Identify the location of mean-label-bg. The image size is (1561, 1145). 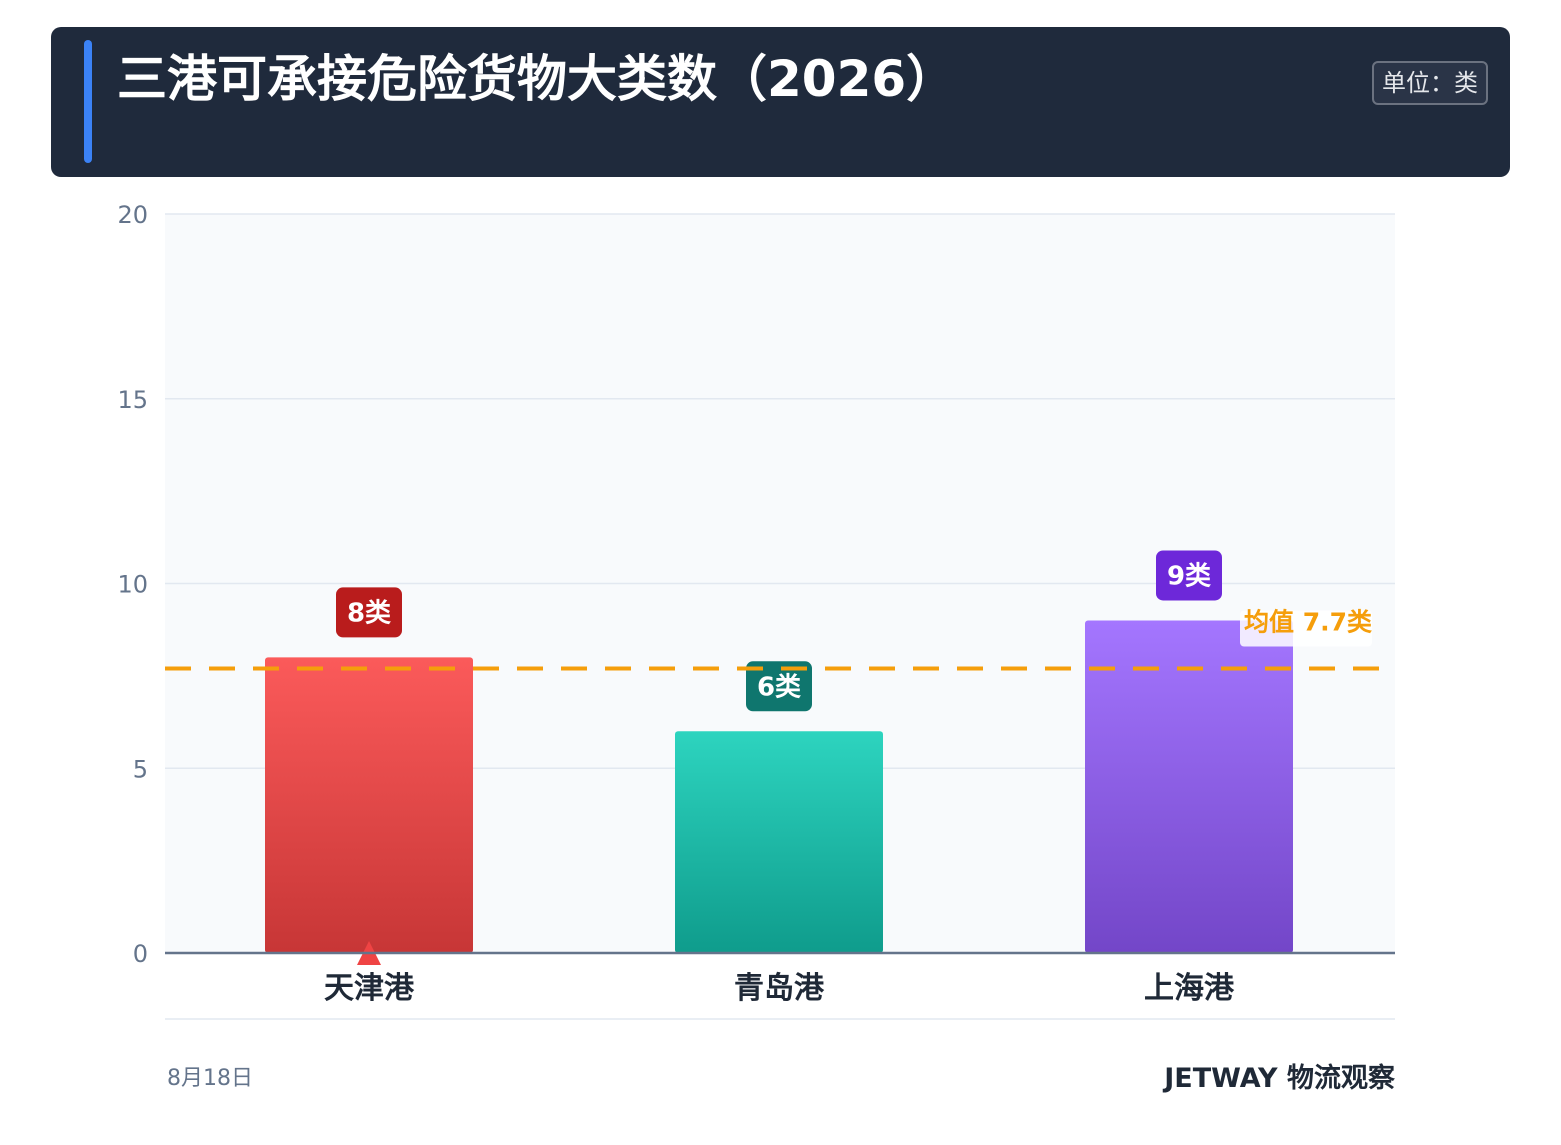
(1306, 628).